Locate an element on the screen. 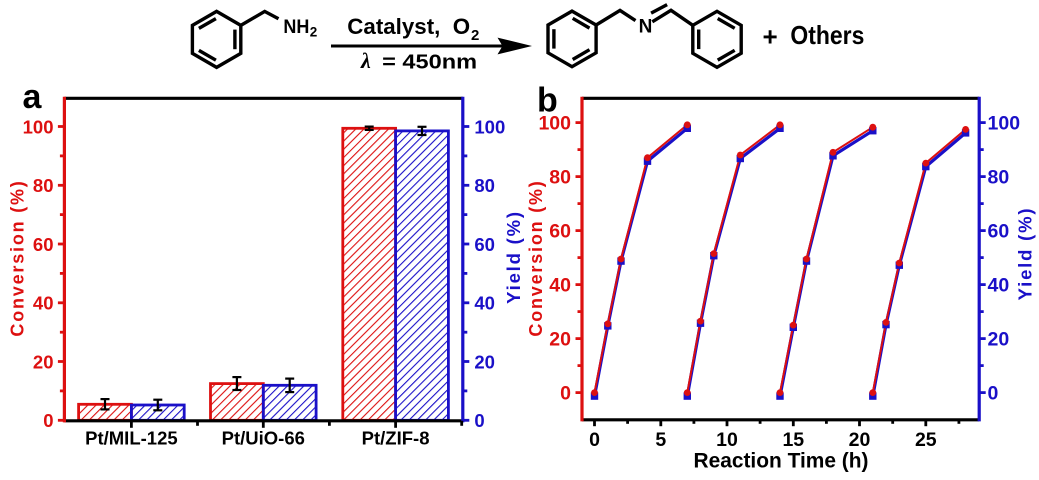 Image resolution: width=1039 pixels, height=480 pixels. svg-text: b is located at coordinates (547, 101).